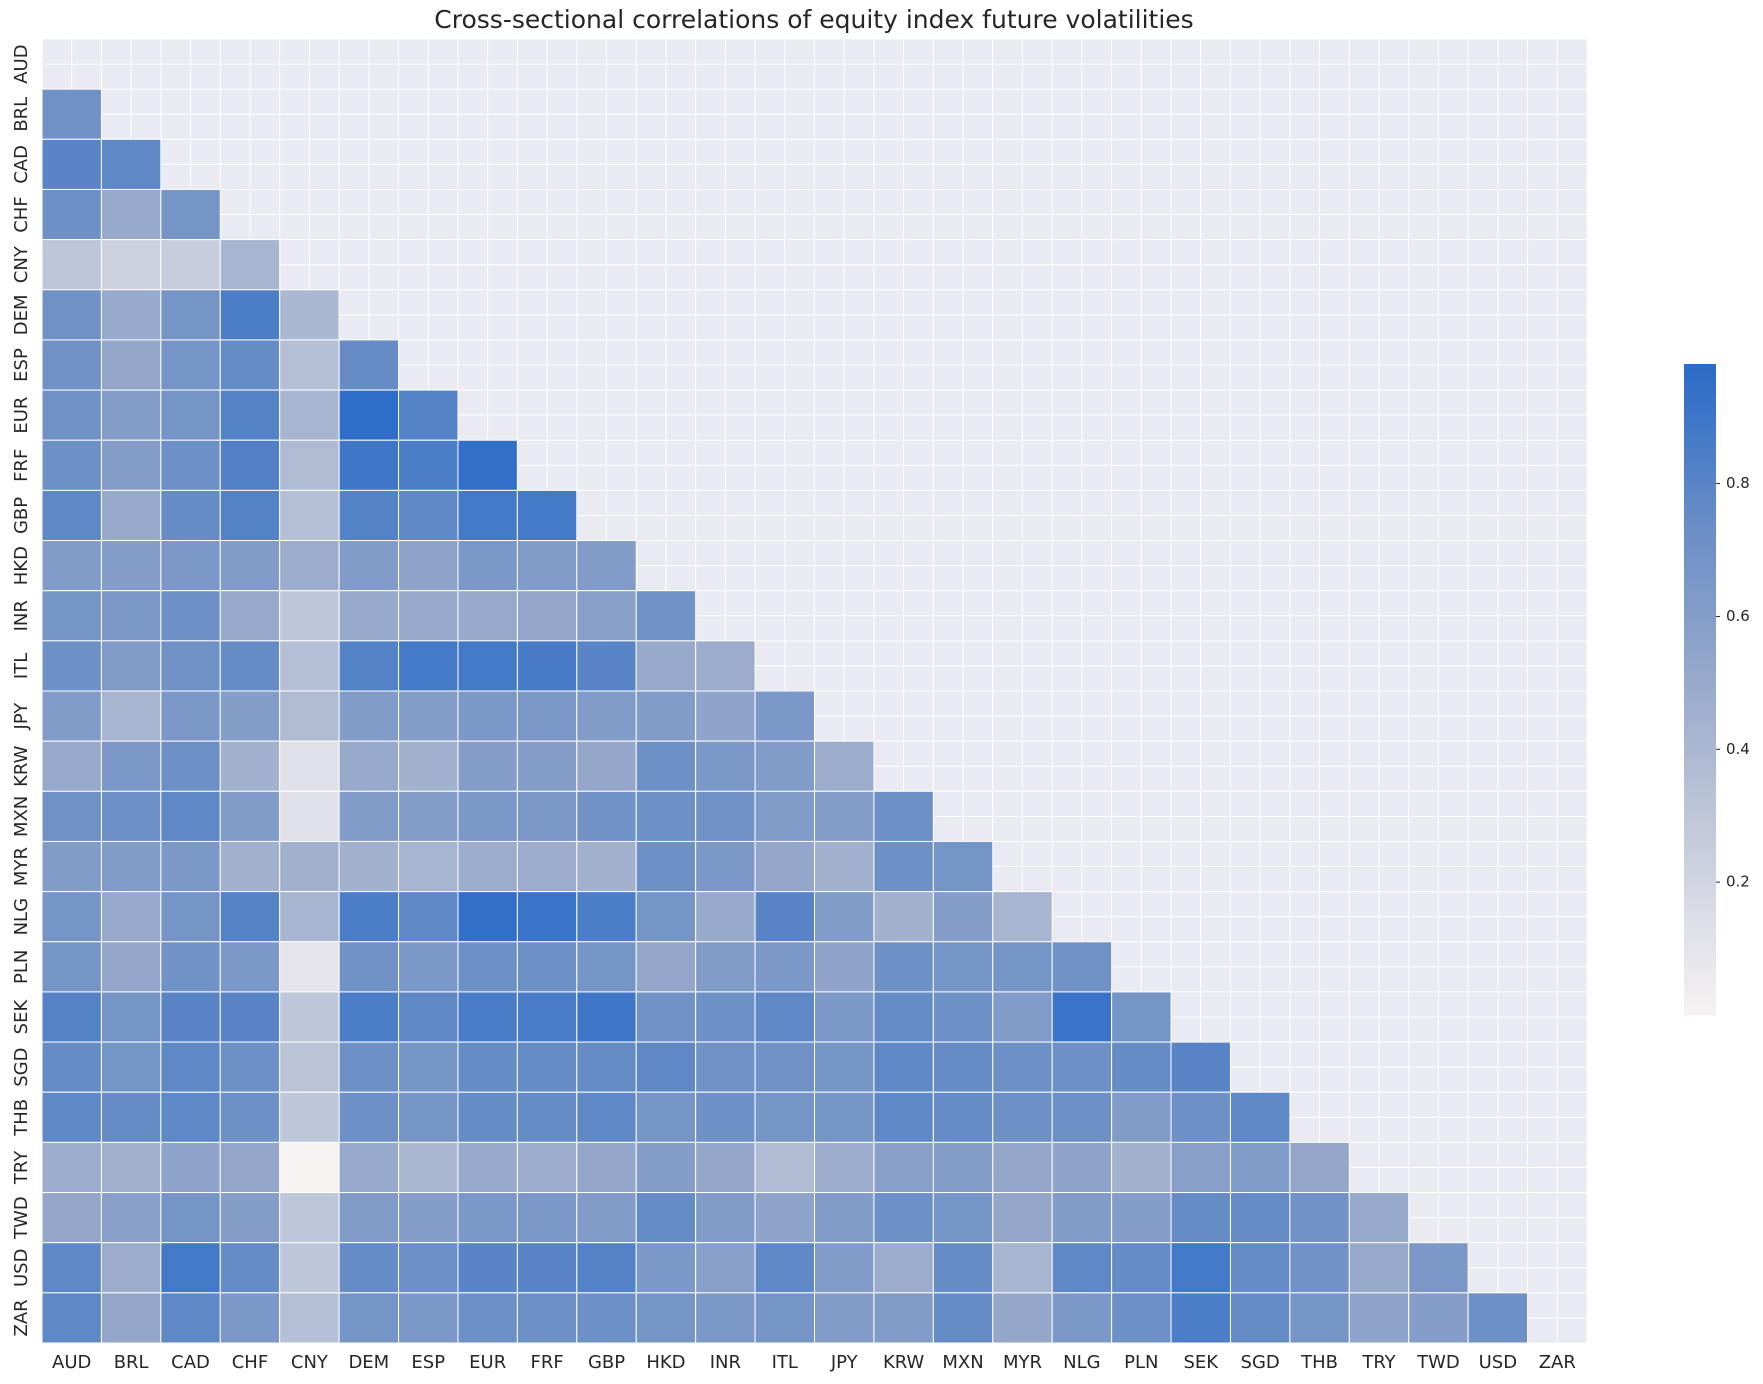 This screenshot has height=1384, width=1763. I want to click on x-tick-label: NLG, so click(1081, 1362).